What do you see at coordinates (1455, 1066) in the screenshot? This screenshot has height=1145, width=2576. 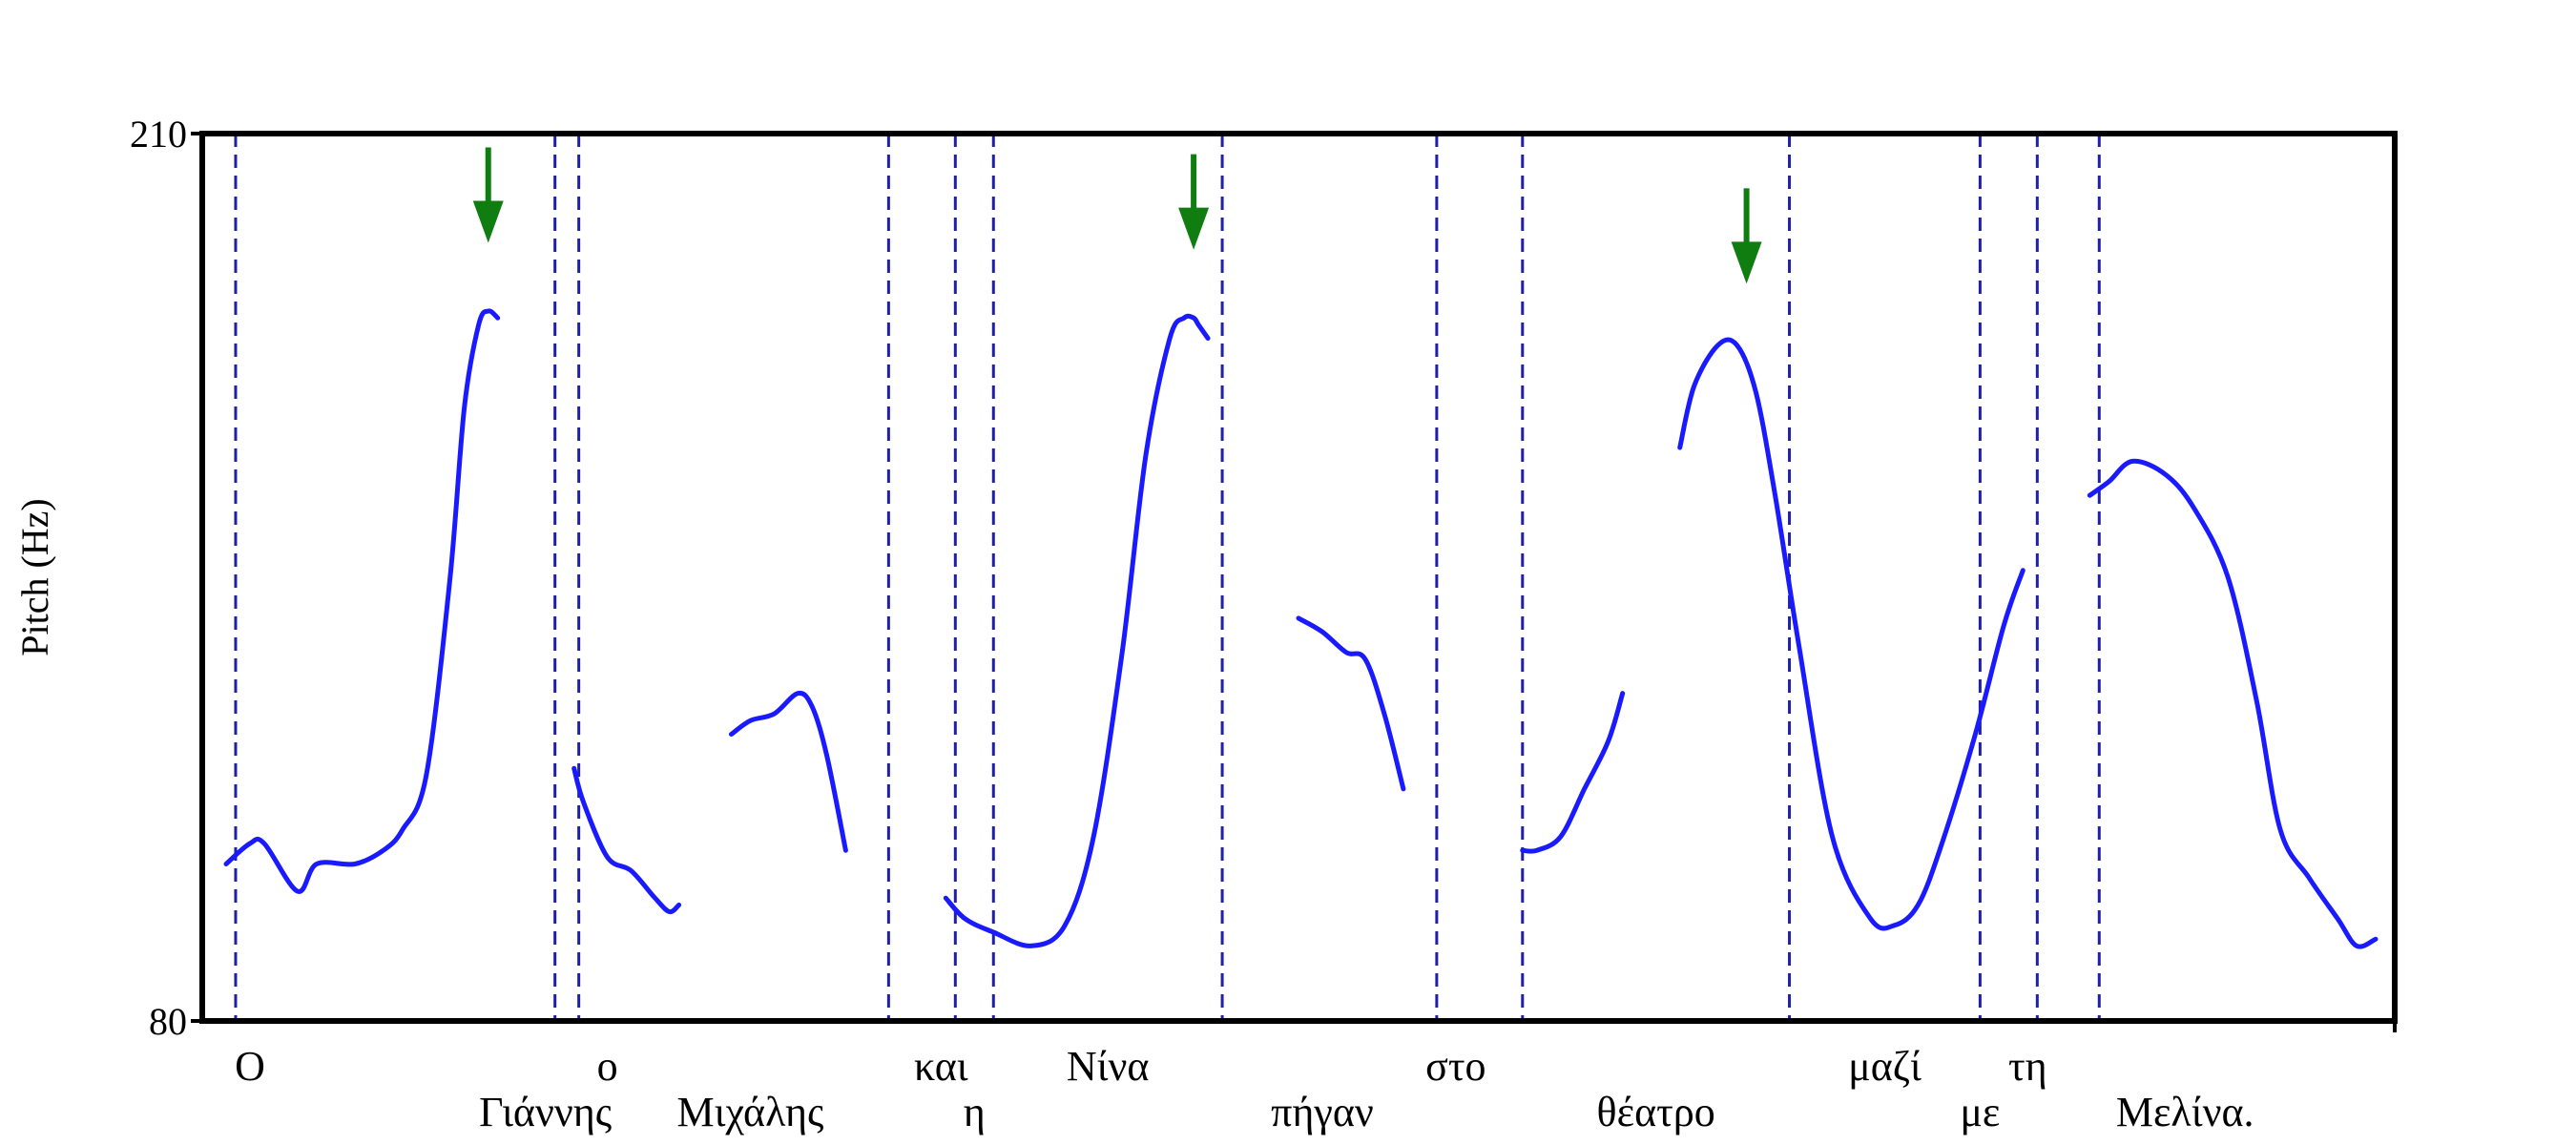 I see `word-label: στο` at bounding box center [1455, 1066].